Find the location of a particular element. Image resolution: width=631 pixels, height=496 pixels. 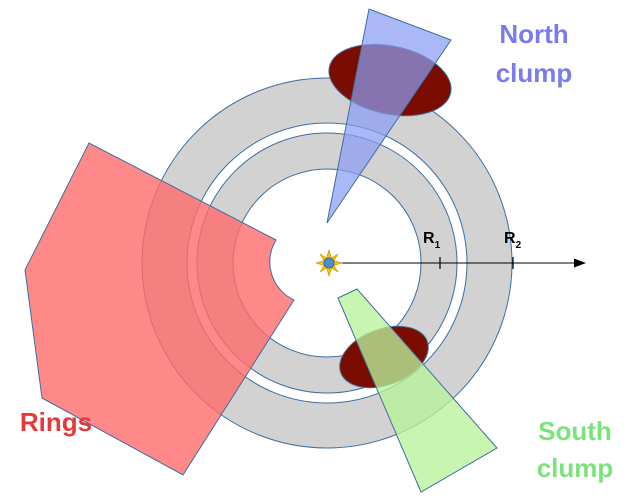

r1-label: R1 is located at coordinates (432, 240).